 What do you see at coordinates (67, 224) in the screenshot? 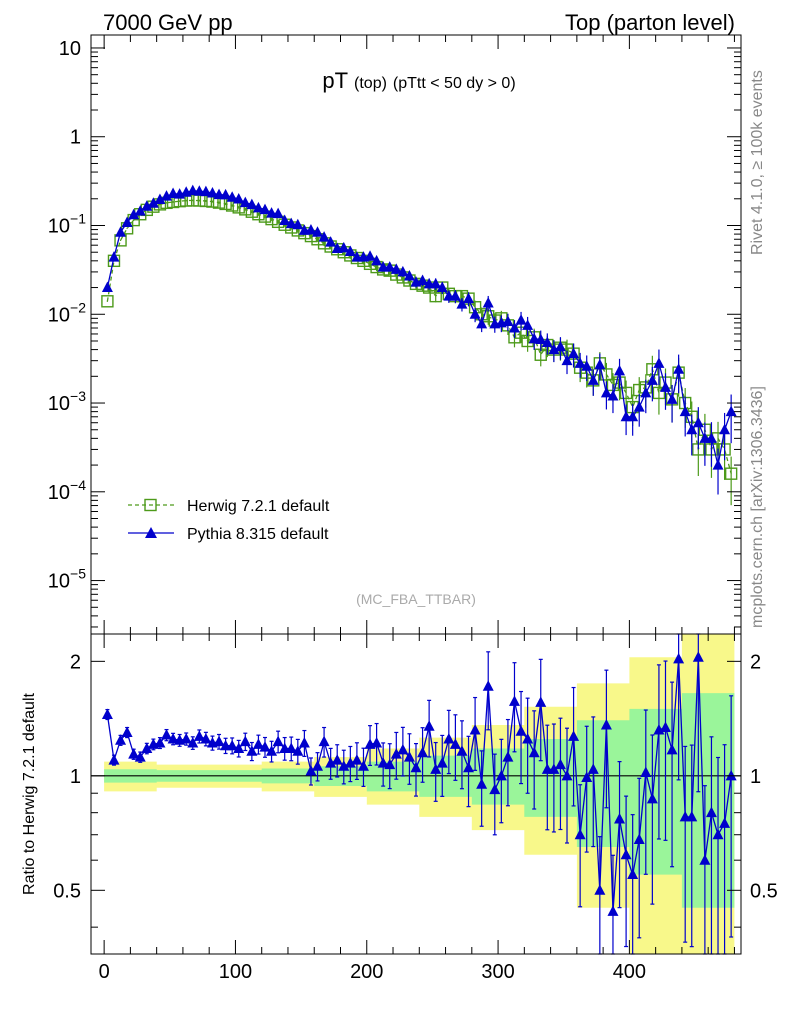
I see `main-ytick-label: 10⁻¹` at bounding box center [67, 224].